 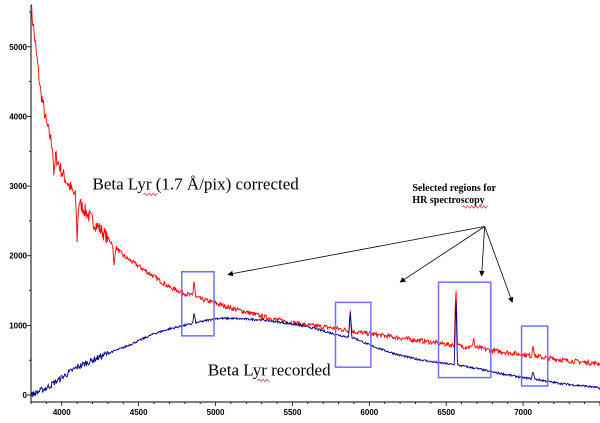 I want to click on y-tick-label: 1000, so click(x=18, y=325).